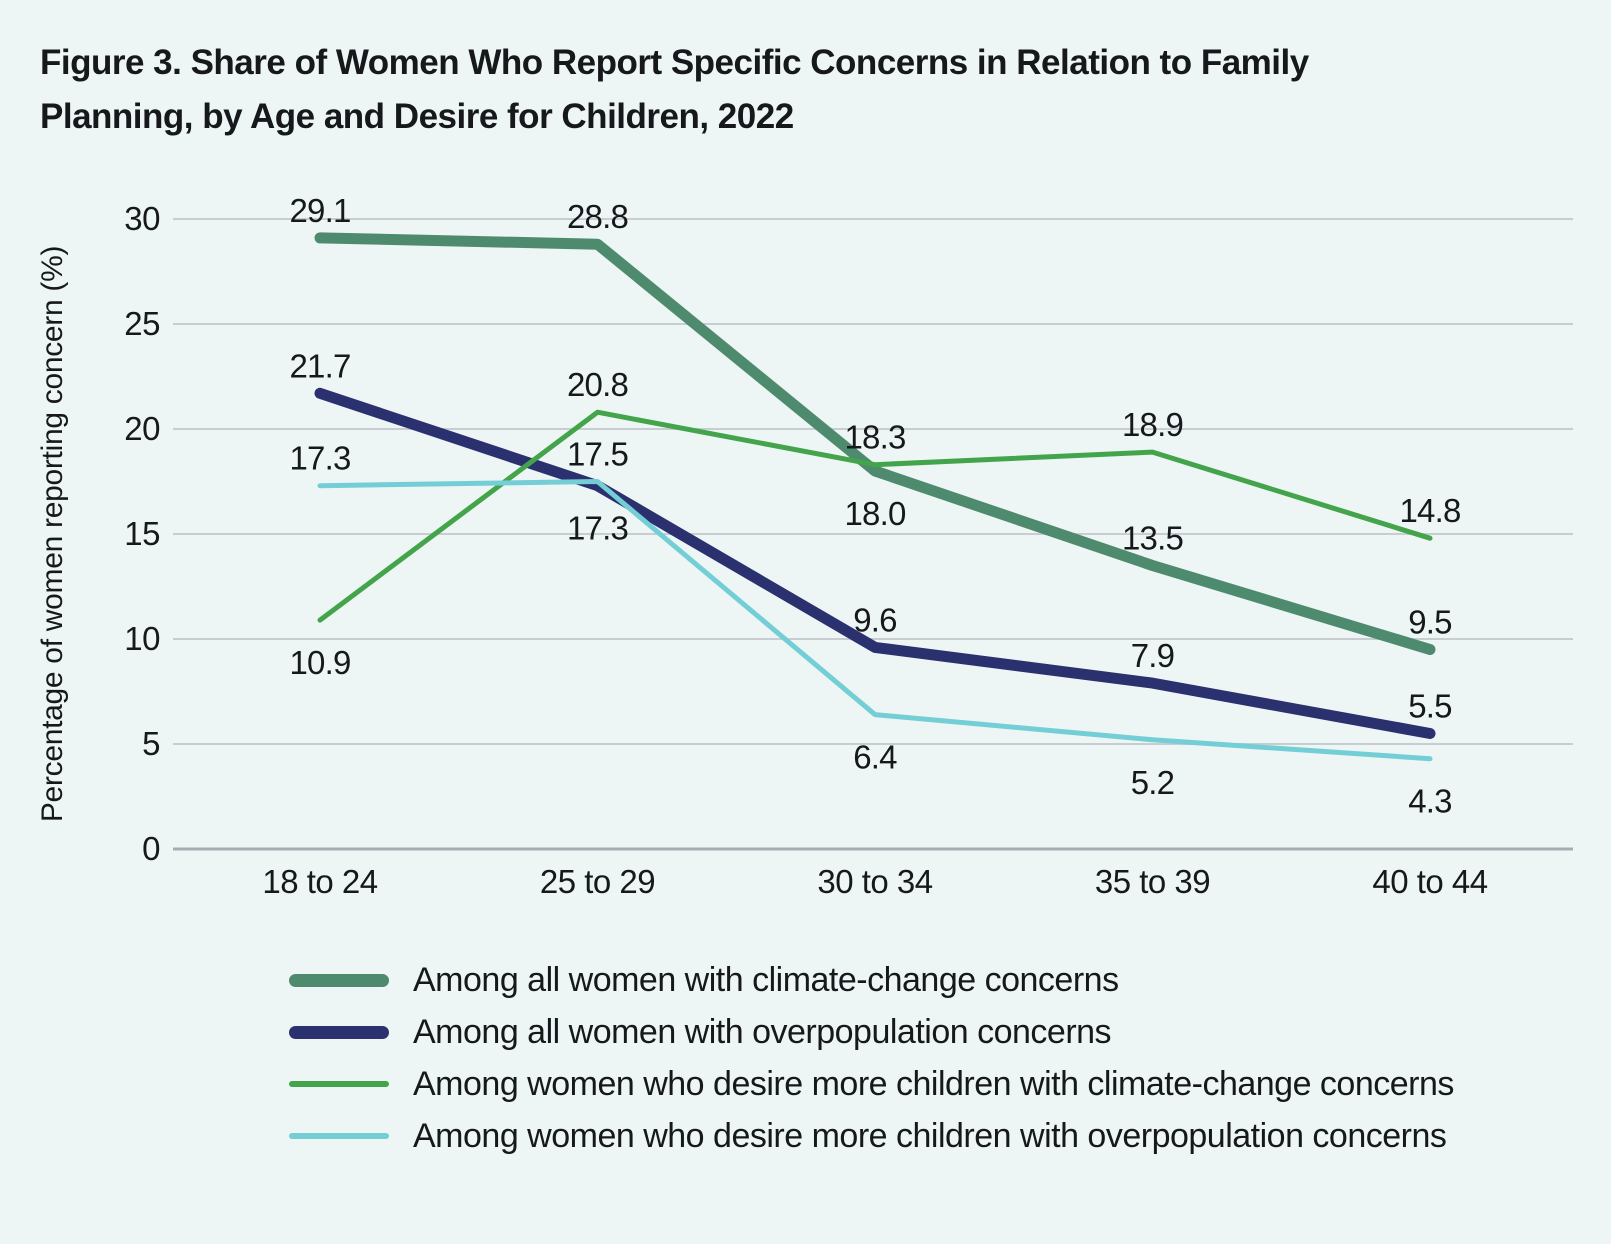 This screenshot has width=1611, height=1244. I want to click on y-tick-label: 0, so click(151, 848).